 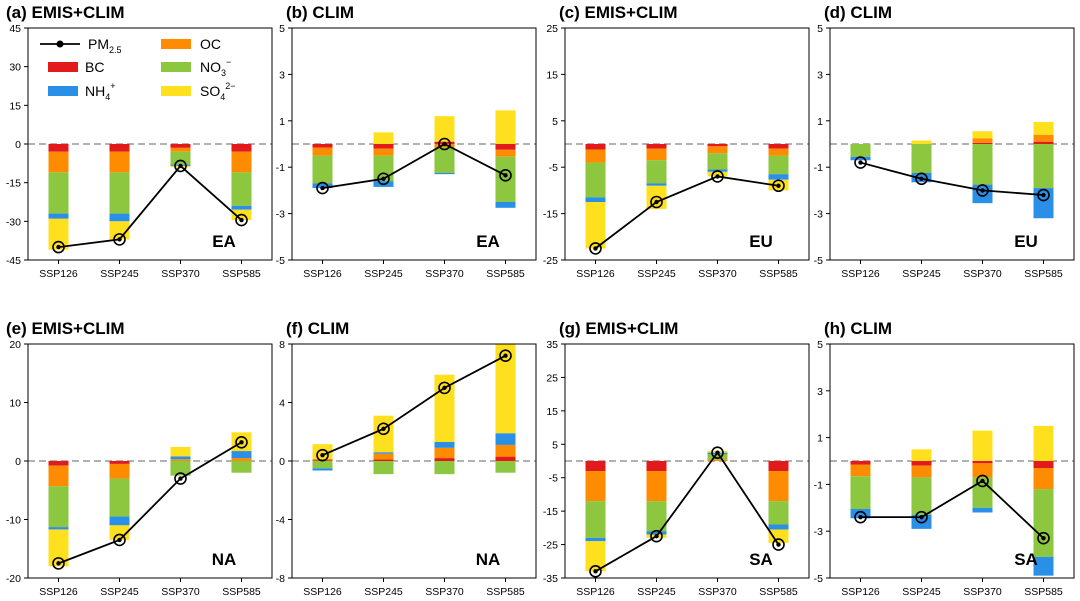 I want to click on legend-pm25-label: PM2.5, so click(x=105, y=45).